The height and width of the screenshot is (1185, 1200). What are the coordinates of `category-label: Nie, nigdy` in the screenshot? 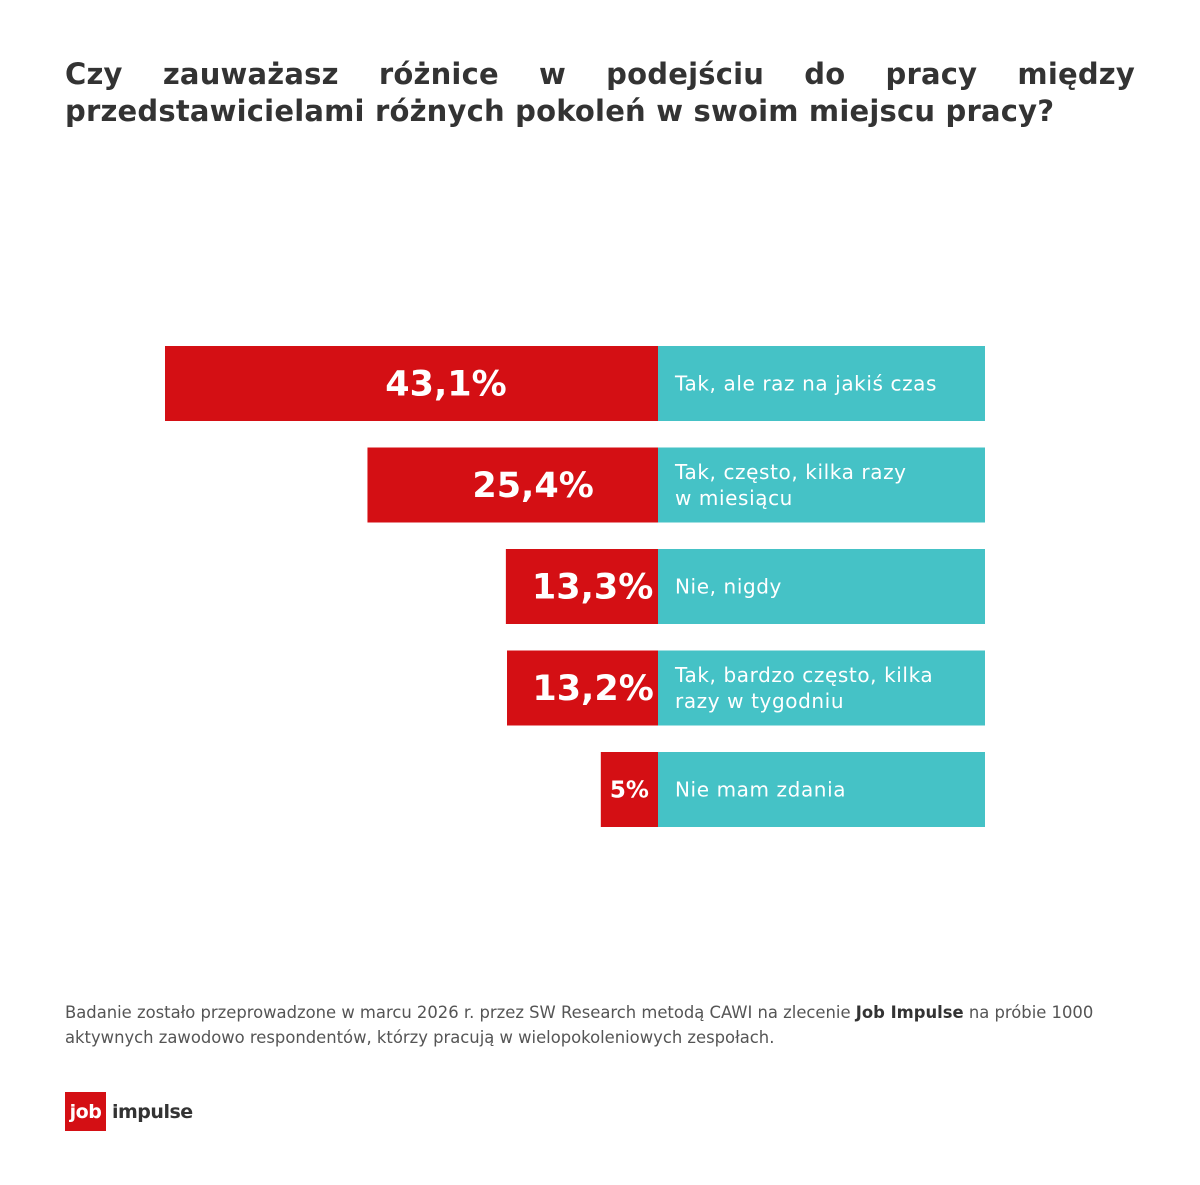 It's located at (728, 587).